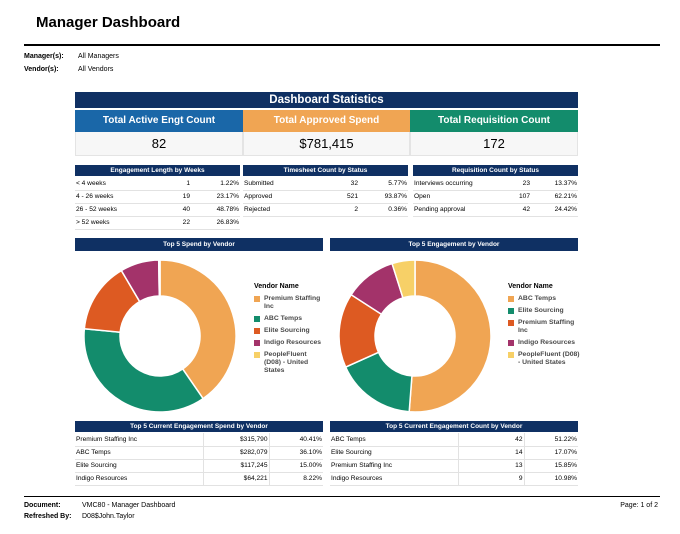 The height and width of the screenshot is (534, 680). What do you see at coordinates (41, 69) in the screenshot?
I see `vendor-label: Vendor(s):` at bounding box center [41, 69].